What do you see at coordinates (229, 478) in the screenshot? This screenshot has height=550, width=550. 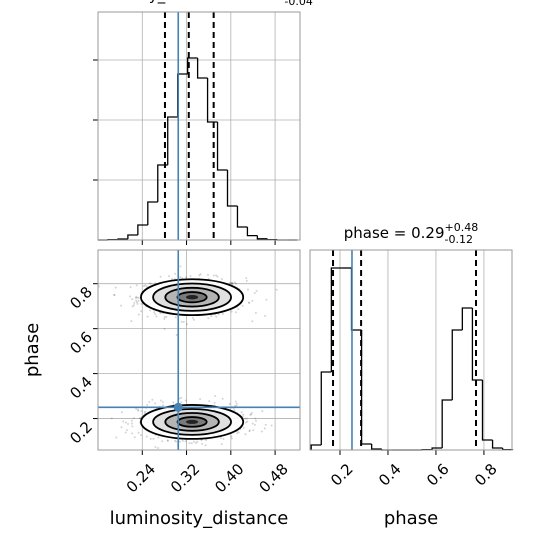 I see `x-tick-label: 0.40` at bounding box center [229, 478].